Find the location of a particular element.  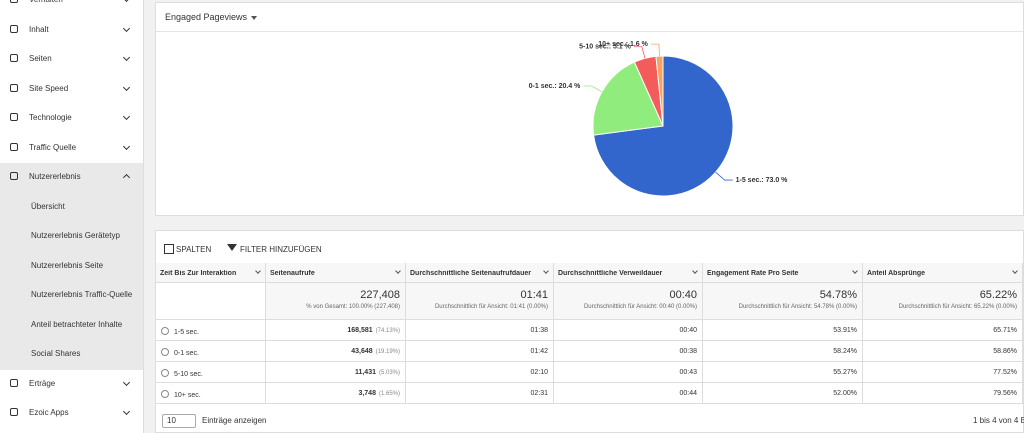

table-cell: 02:10 is located at coordinates (480, 372).